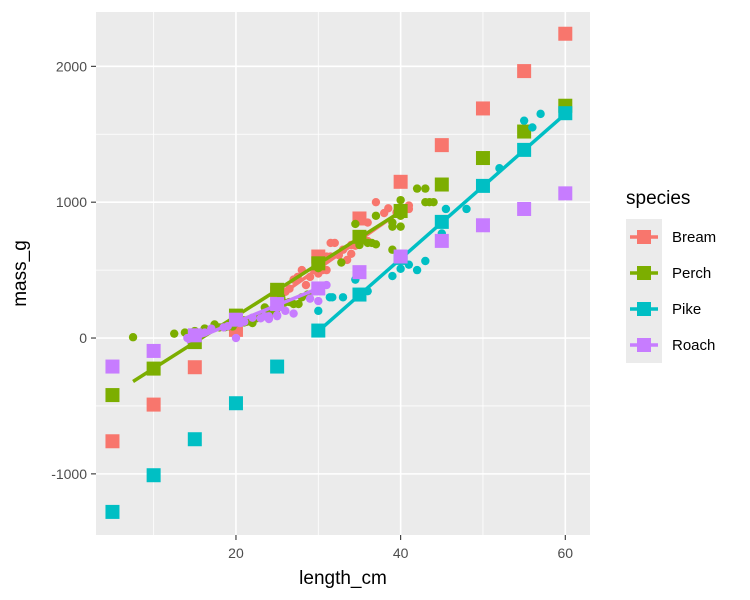  Describe the element at coordinates (694, 237) in the screenshot. I see `legend-label: Bream` at that location.